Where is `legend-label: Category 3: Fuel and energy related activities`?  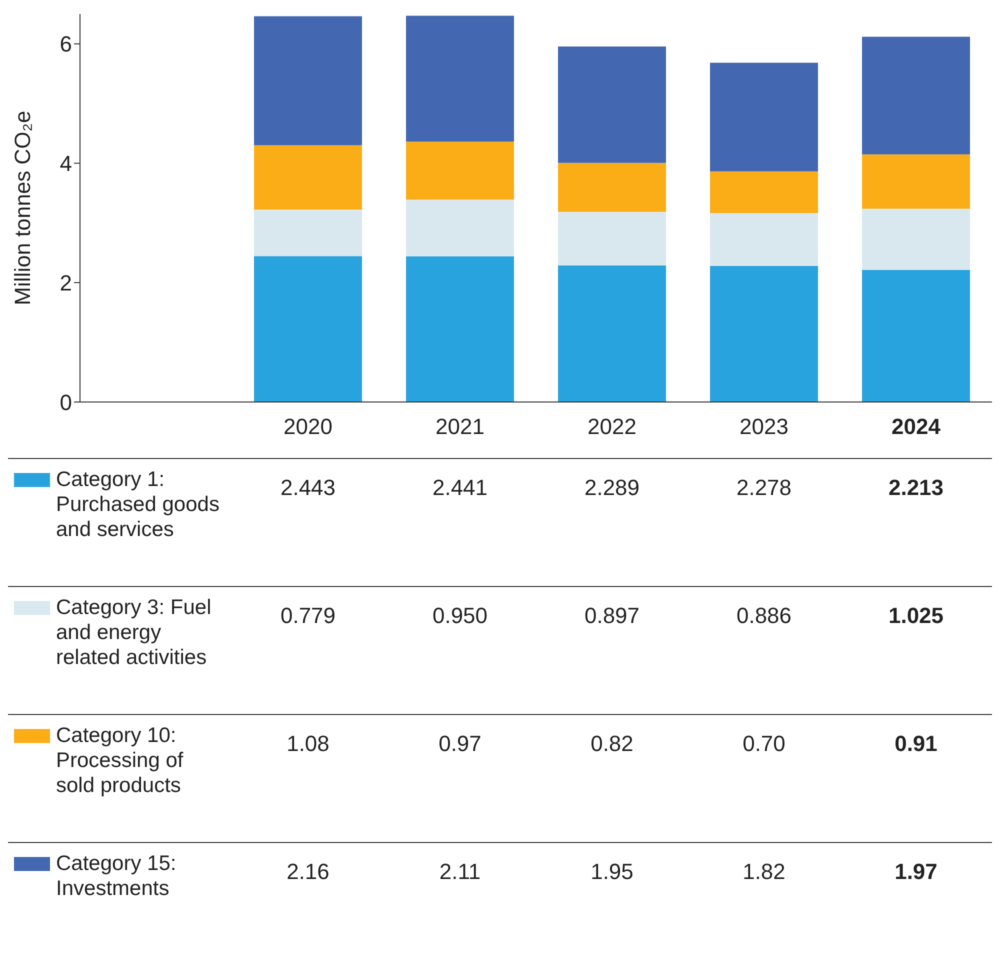
legend-label: Category 3: Fuel and energy related activities is located at coordinates (134, 632).